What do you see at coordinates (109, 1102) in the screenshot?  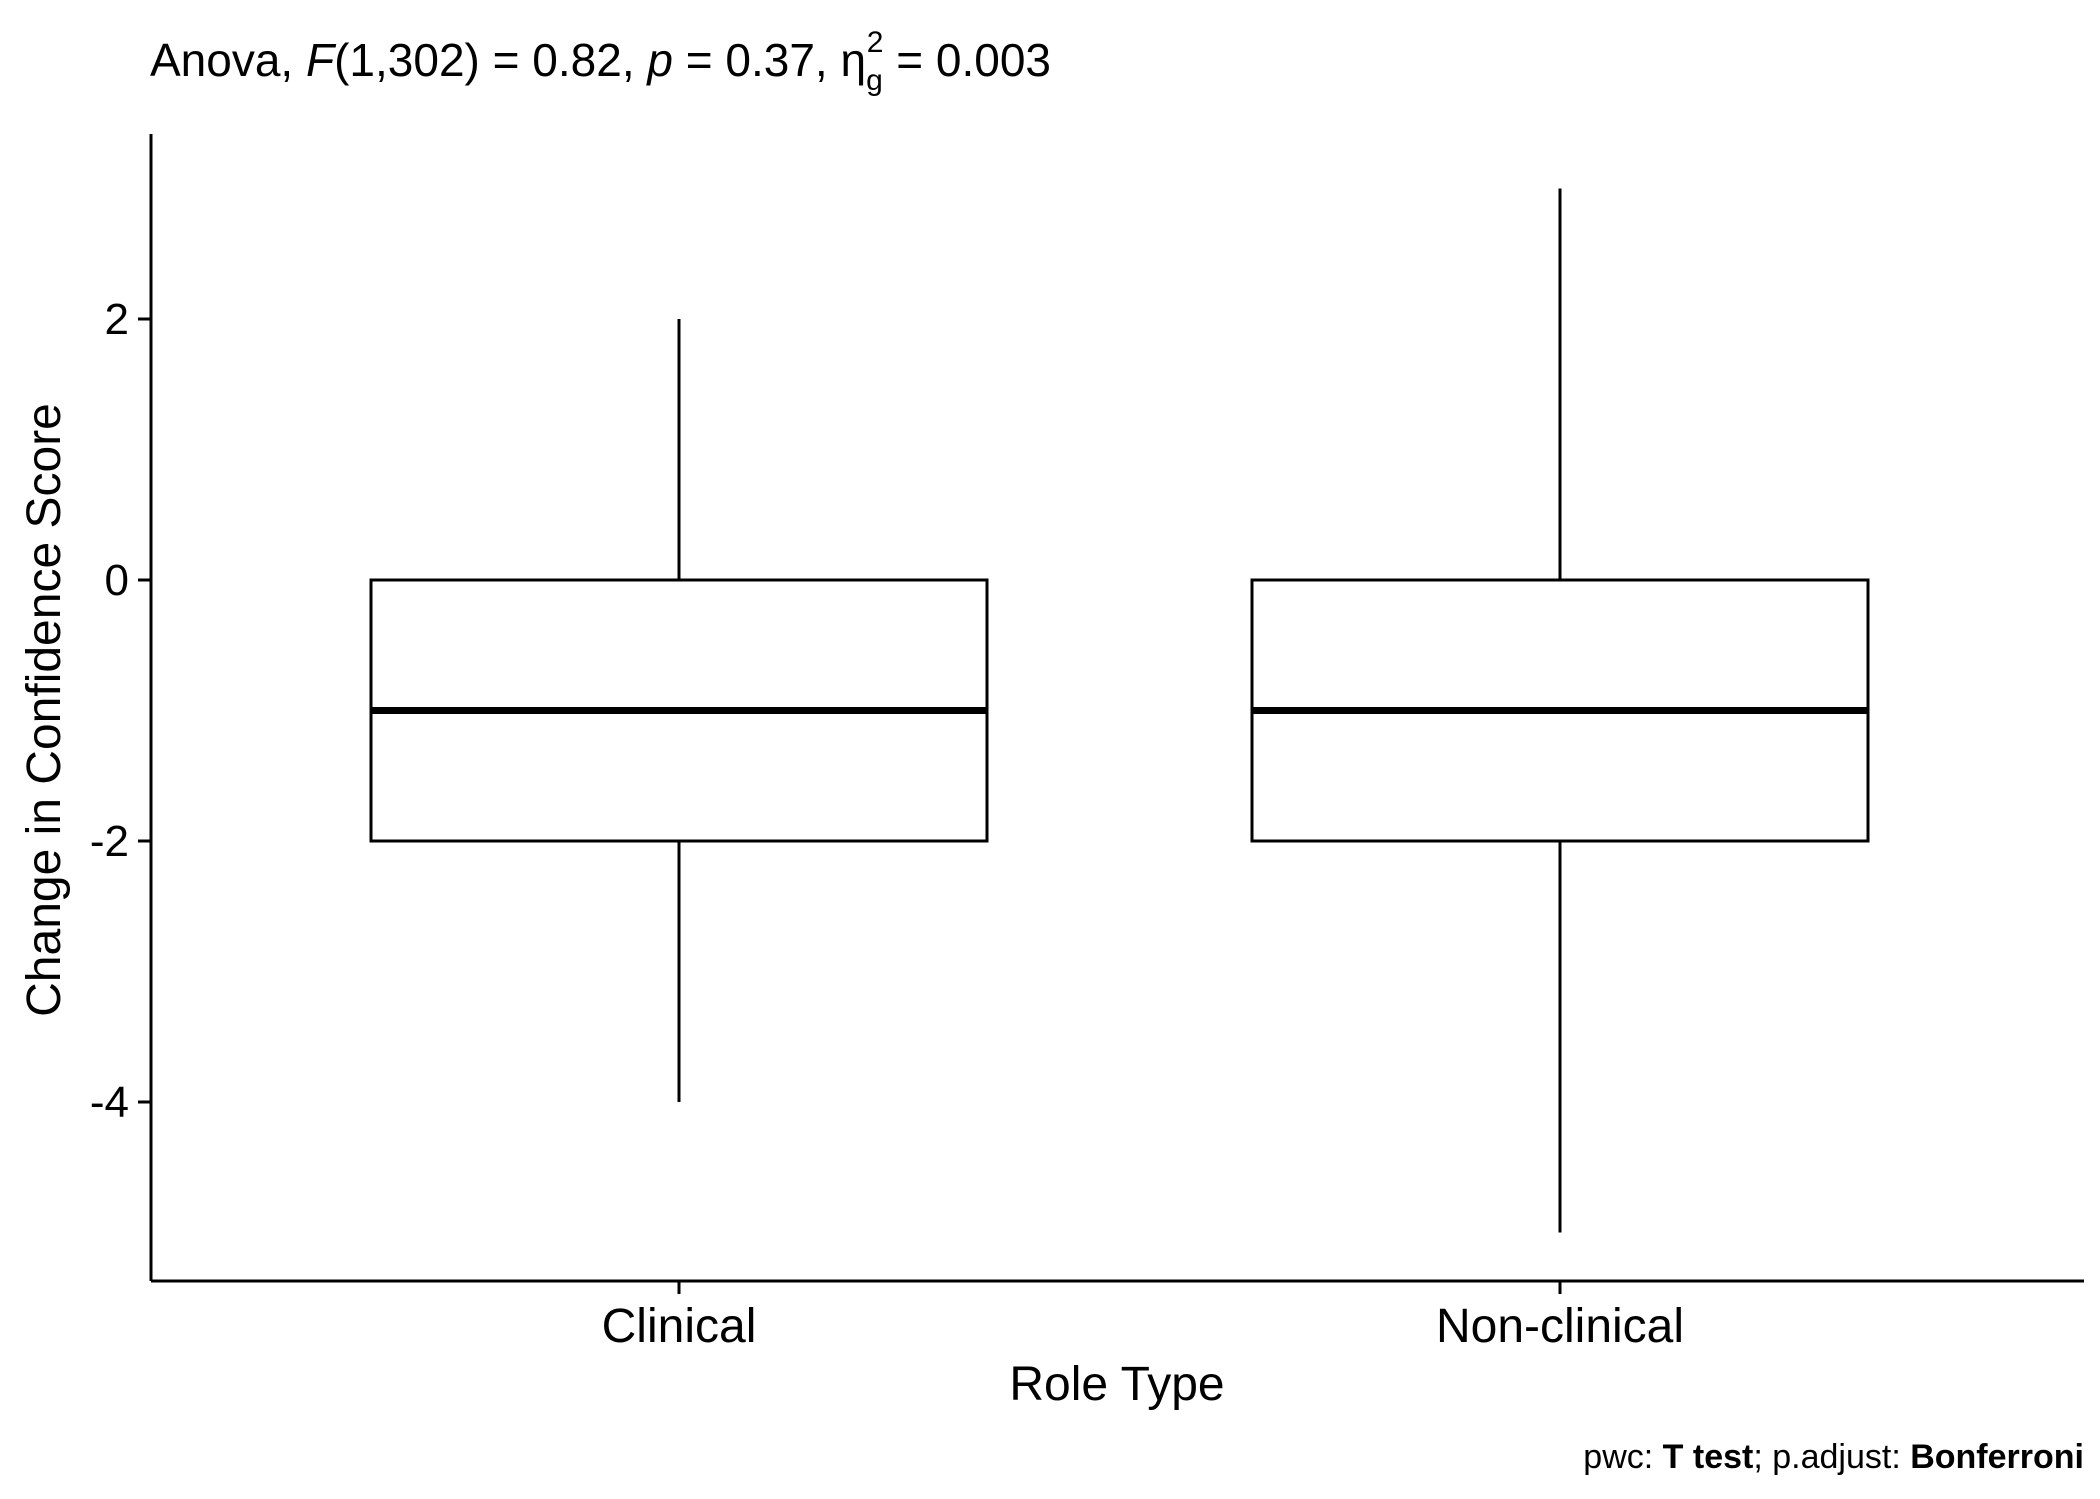 I see `y-tick-label: -4` at bounding box center [109, 1102].